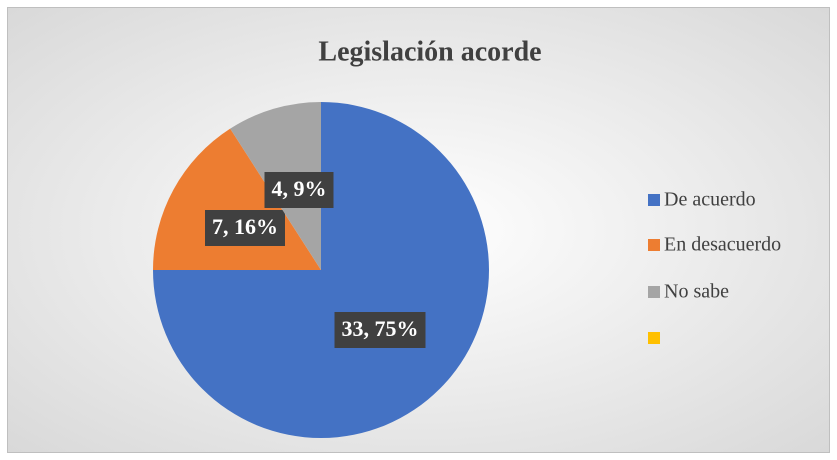 Image resolution: width=837 pixels, height=460 pixels. I want to click on legend-label: En desacuerdo, so click(722, 245).